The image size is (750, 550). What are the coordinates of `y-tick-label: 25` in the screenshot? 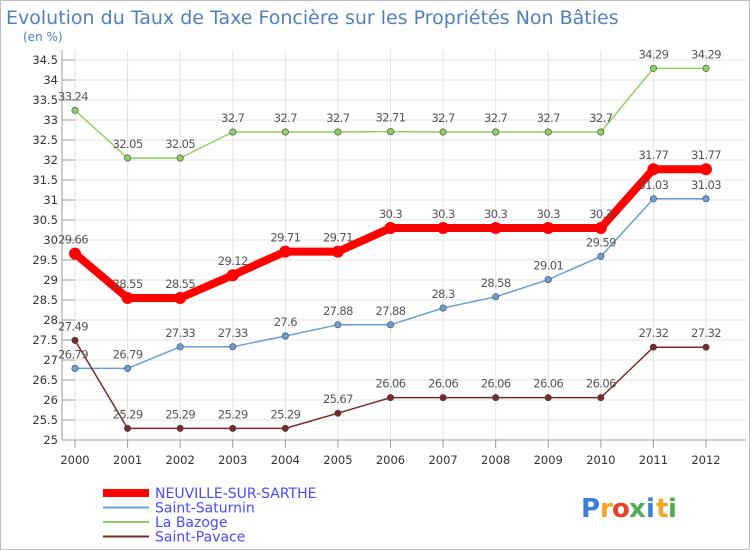 It's located at (50, 440).